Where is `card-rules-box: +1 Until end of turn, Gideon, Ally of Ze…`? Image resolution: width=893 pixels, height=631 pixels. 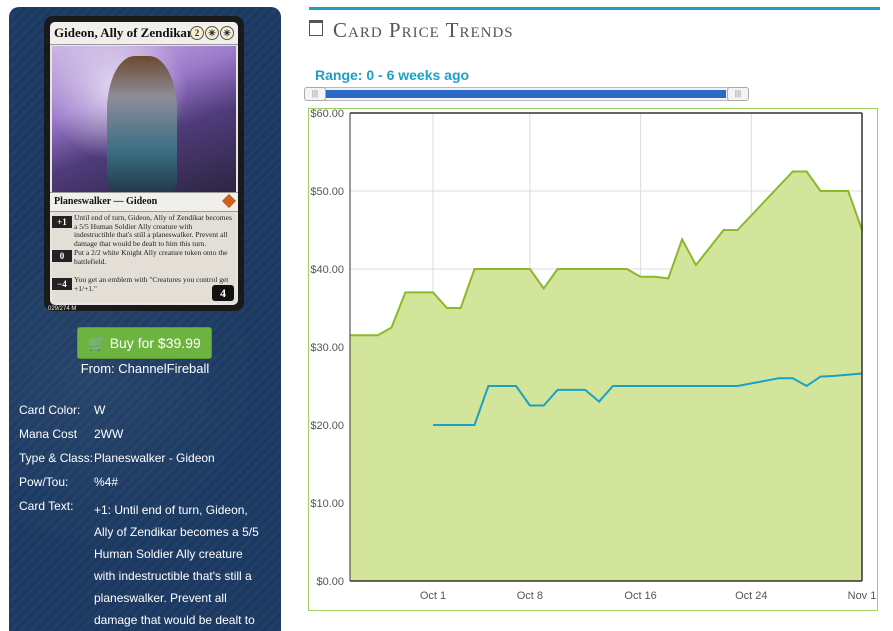
card-rules-box: +1 Until end of turn, Gideon, Ally of Ze… is located at coordinates (144, 257).